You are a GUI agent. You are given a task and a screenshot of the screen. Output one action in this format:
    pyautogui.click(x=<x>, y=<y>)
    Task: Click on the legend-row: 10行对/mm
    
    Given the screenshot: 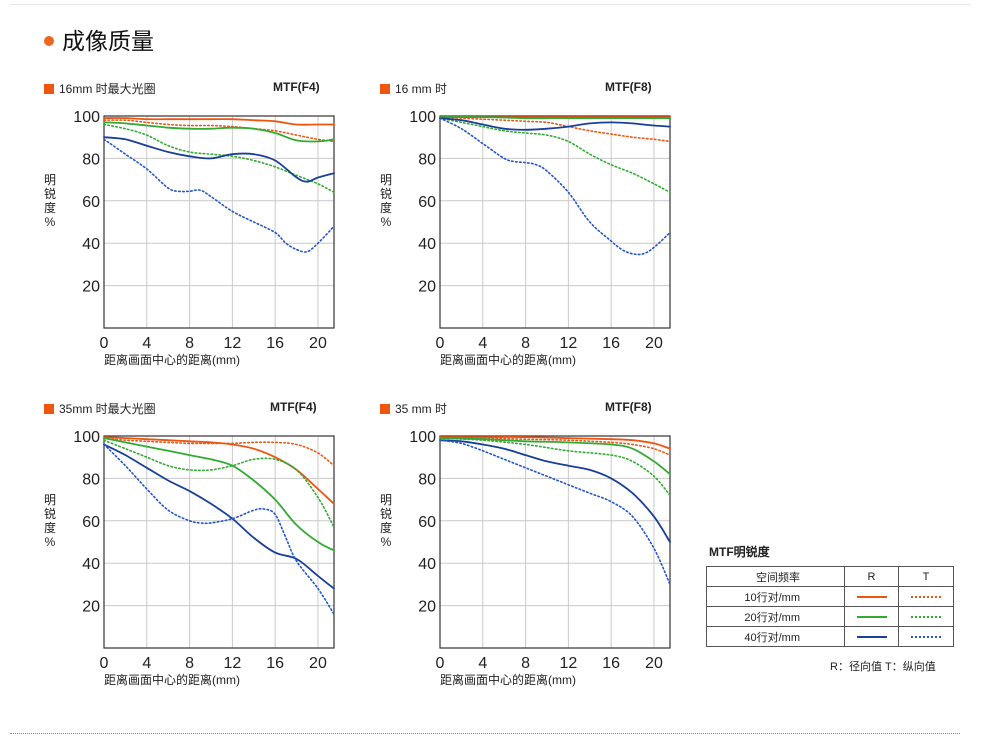 What is the action you would take?
    pyautogui.click(x=830, y=596)
    